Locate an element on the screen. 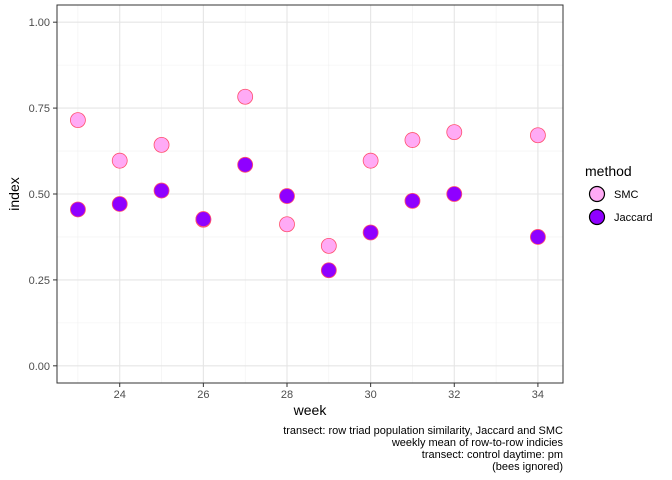 Image resolution: width=672 pixels, height=480 pixels. y-tick-label: 0.00 is located at coordinates (39, 367).